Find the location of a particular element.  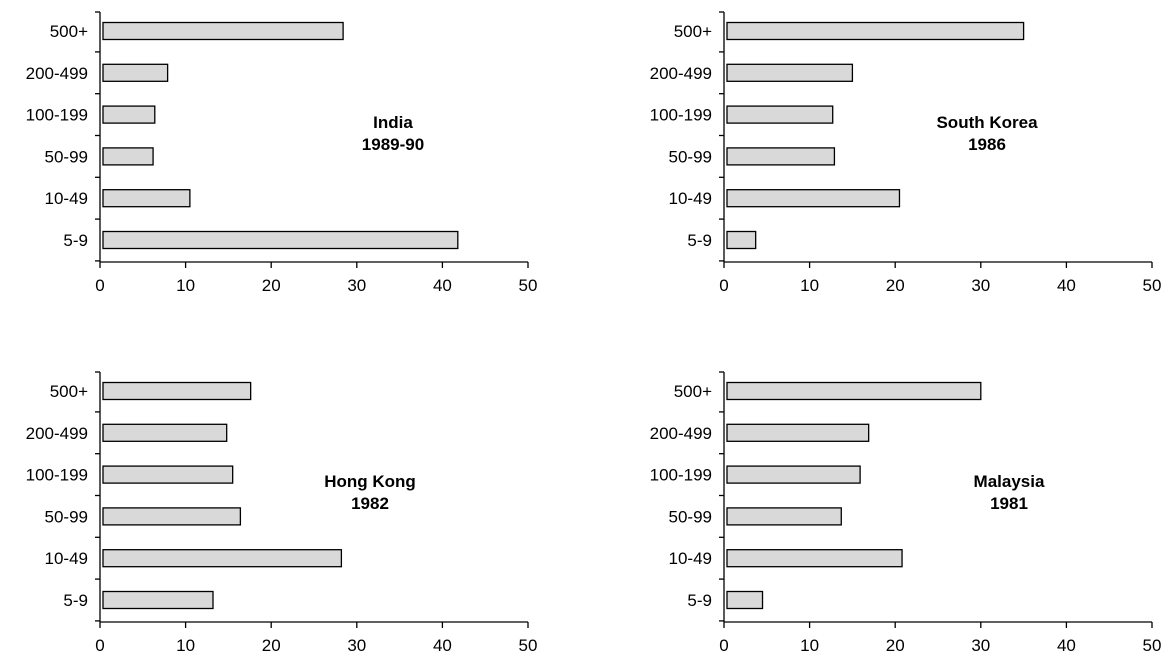

panel-label-country: India is located at coordinates (393, 122).